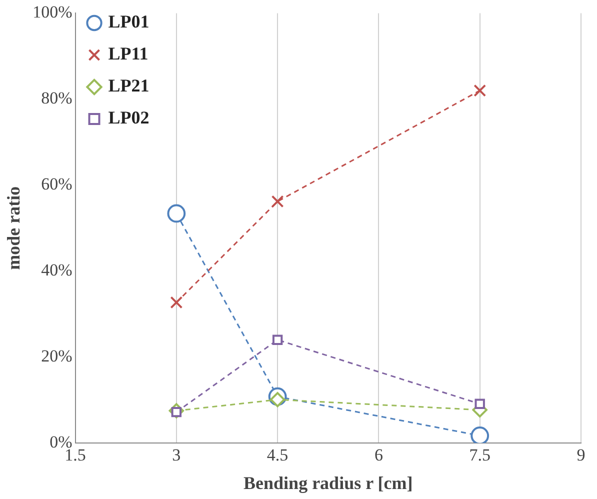 The image size is (597, 499). I want to click on legend-label: LP02, so click(129, 118).